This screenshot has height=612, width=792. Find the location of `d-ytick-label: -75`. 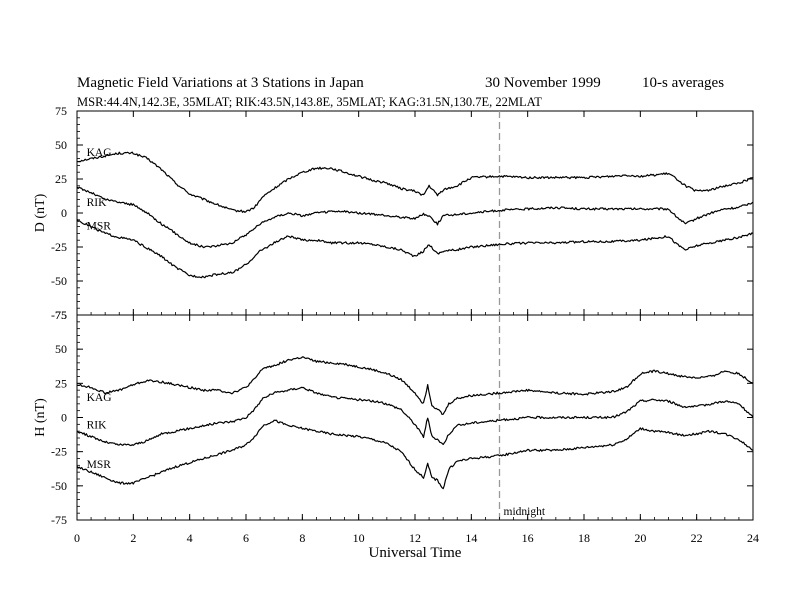

d-ytick-label: -75 is located at coordinates (59, 315).